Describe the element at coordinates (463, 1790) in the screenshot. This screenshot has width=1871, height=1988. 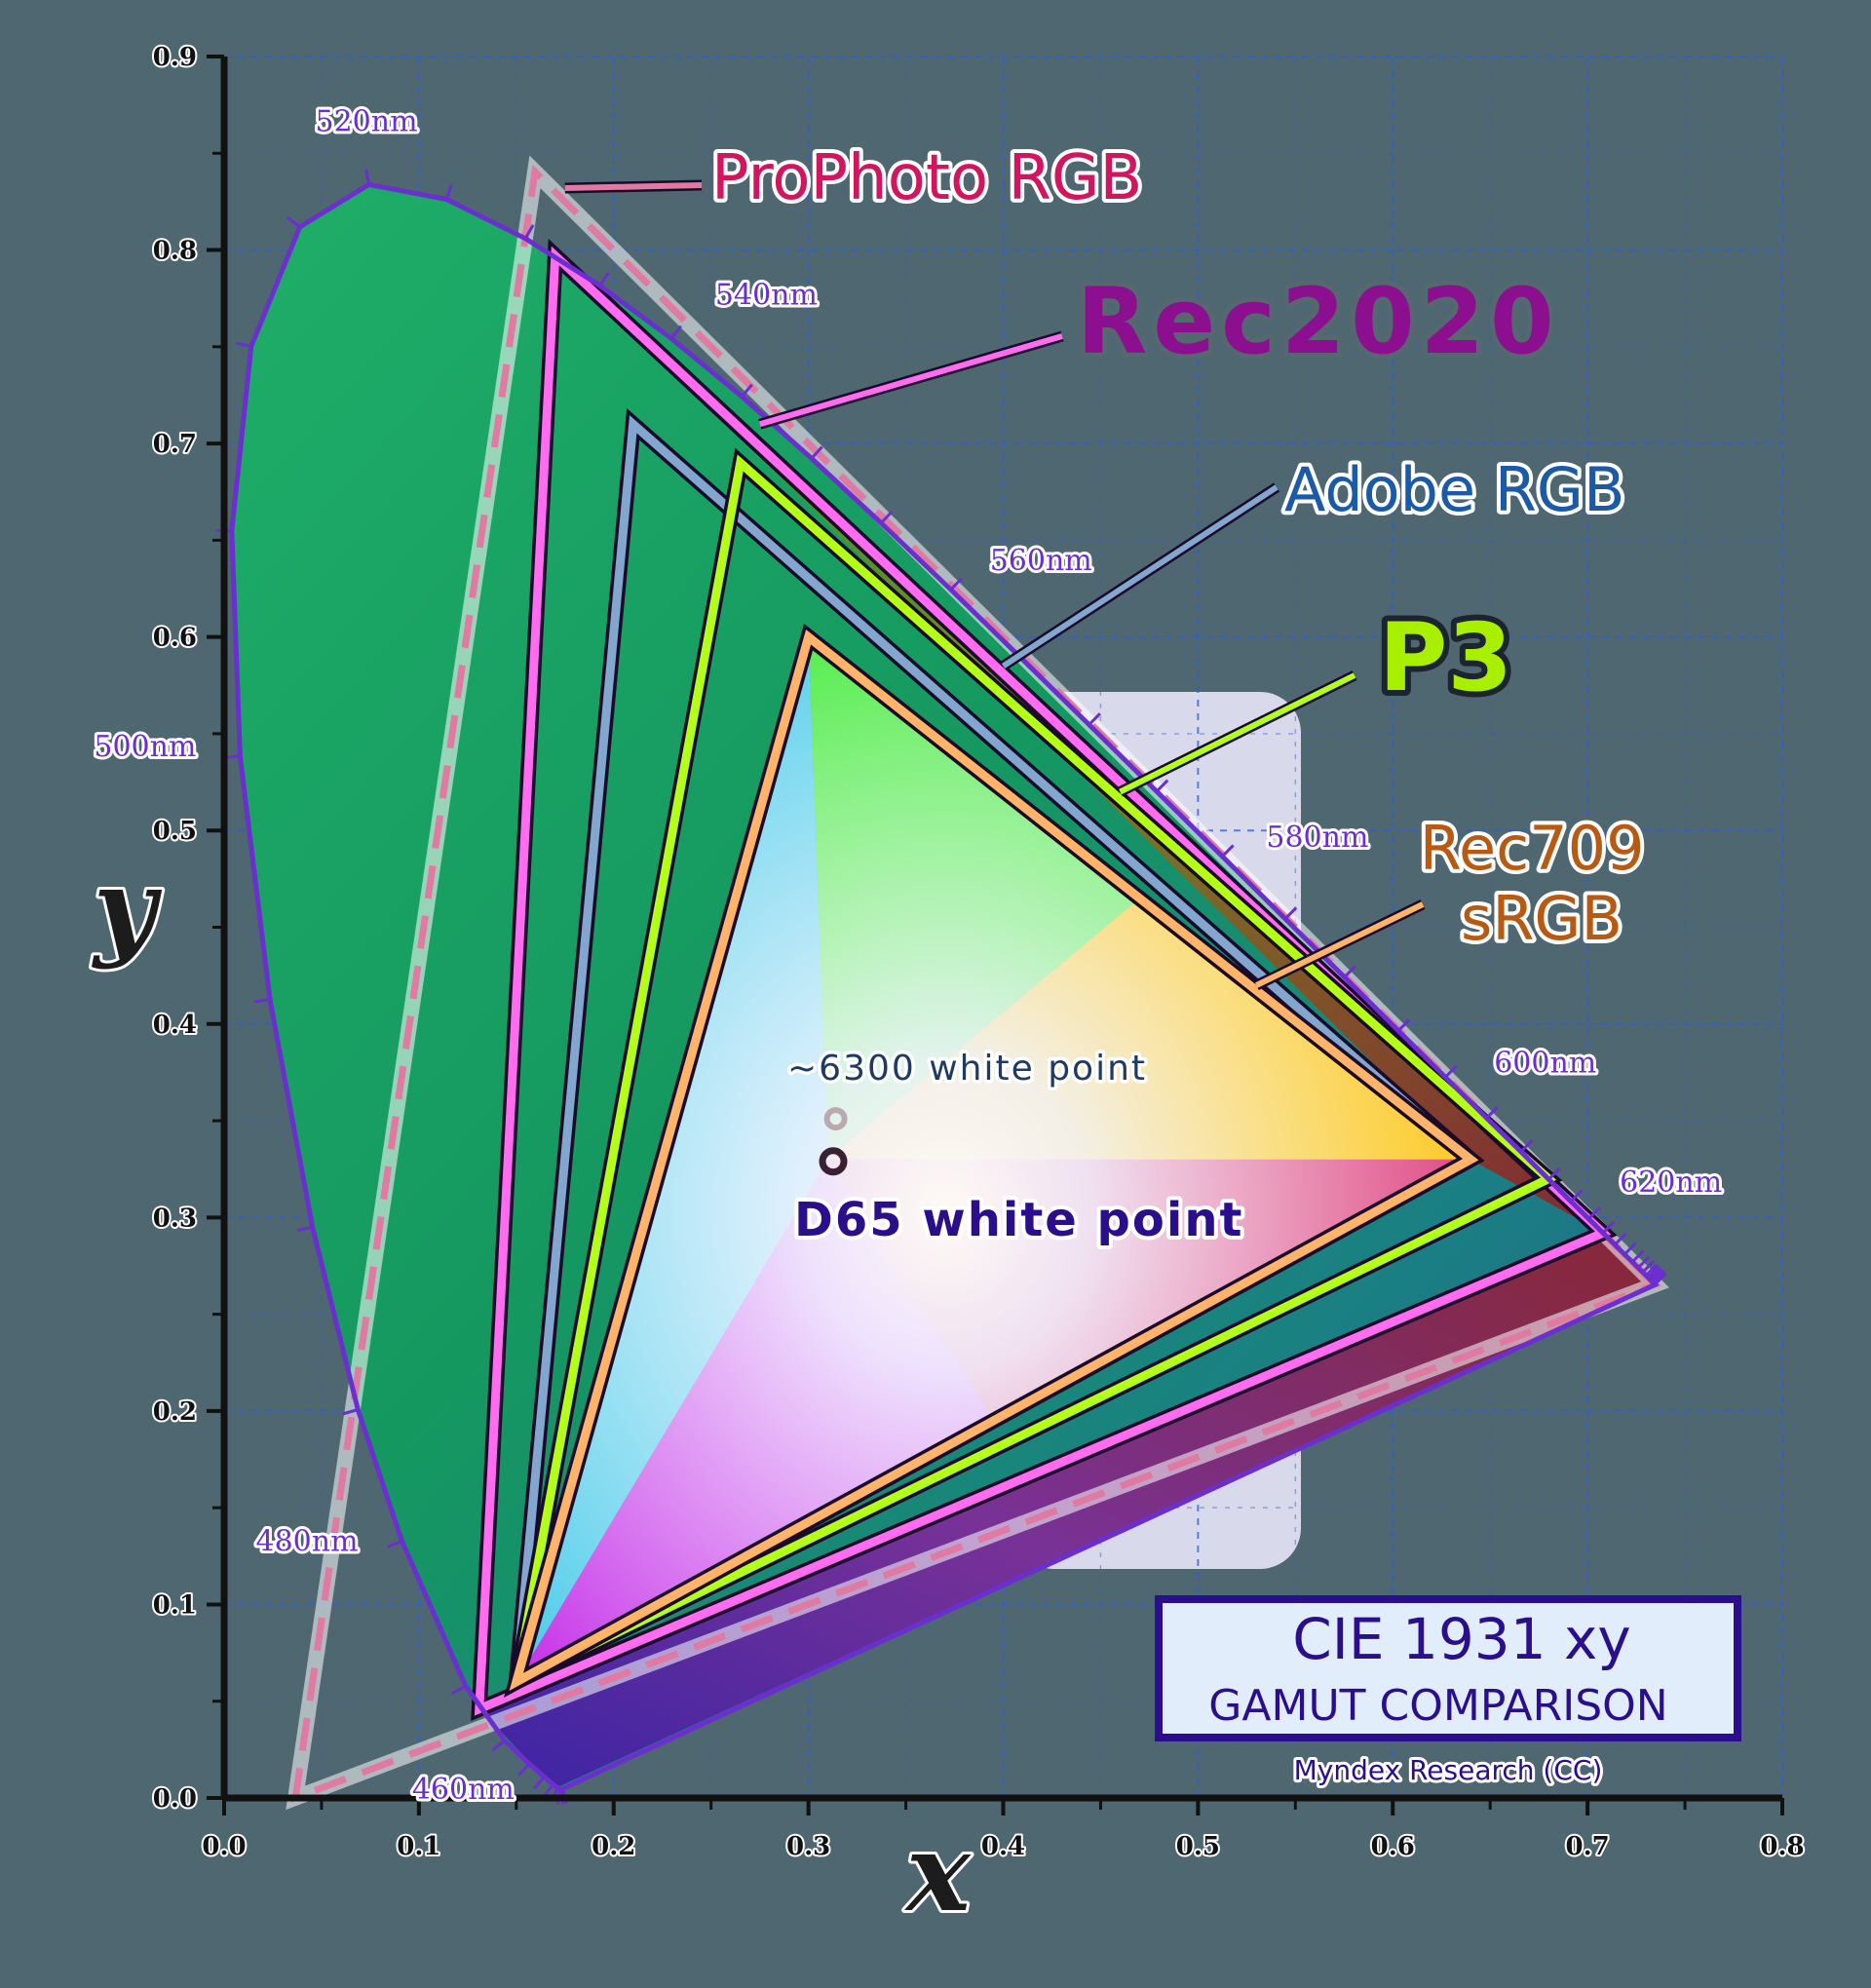
I see `wavelength-label: 460nm` at that location.